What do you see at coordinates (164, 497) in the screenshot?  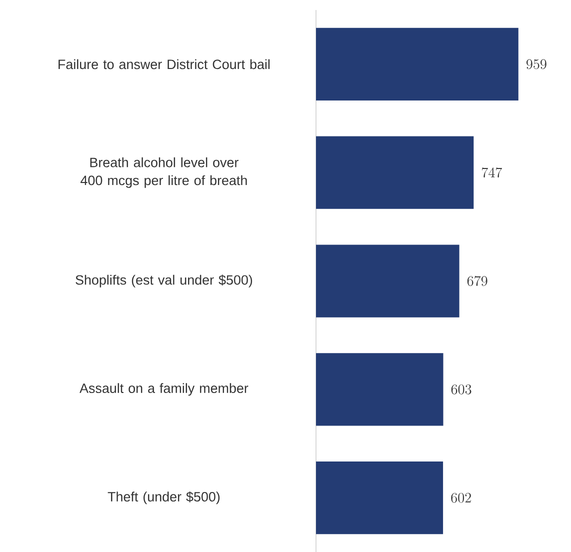 I see `y-tick-label: Theft (under $500)` at bounding box center [164, 497].